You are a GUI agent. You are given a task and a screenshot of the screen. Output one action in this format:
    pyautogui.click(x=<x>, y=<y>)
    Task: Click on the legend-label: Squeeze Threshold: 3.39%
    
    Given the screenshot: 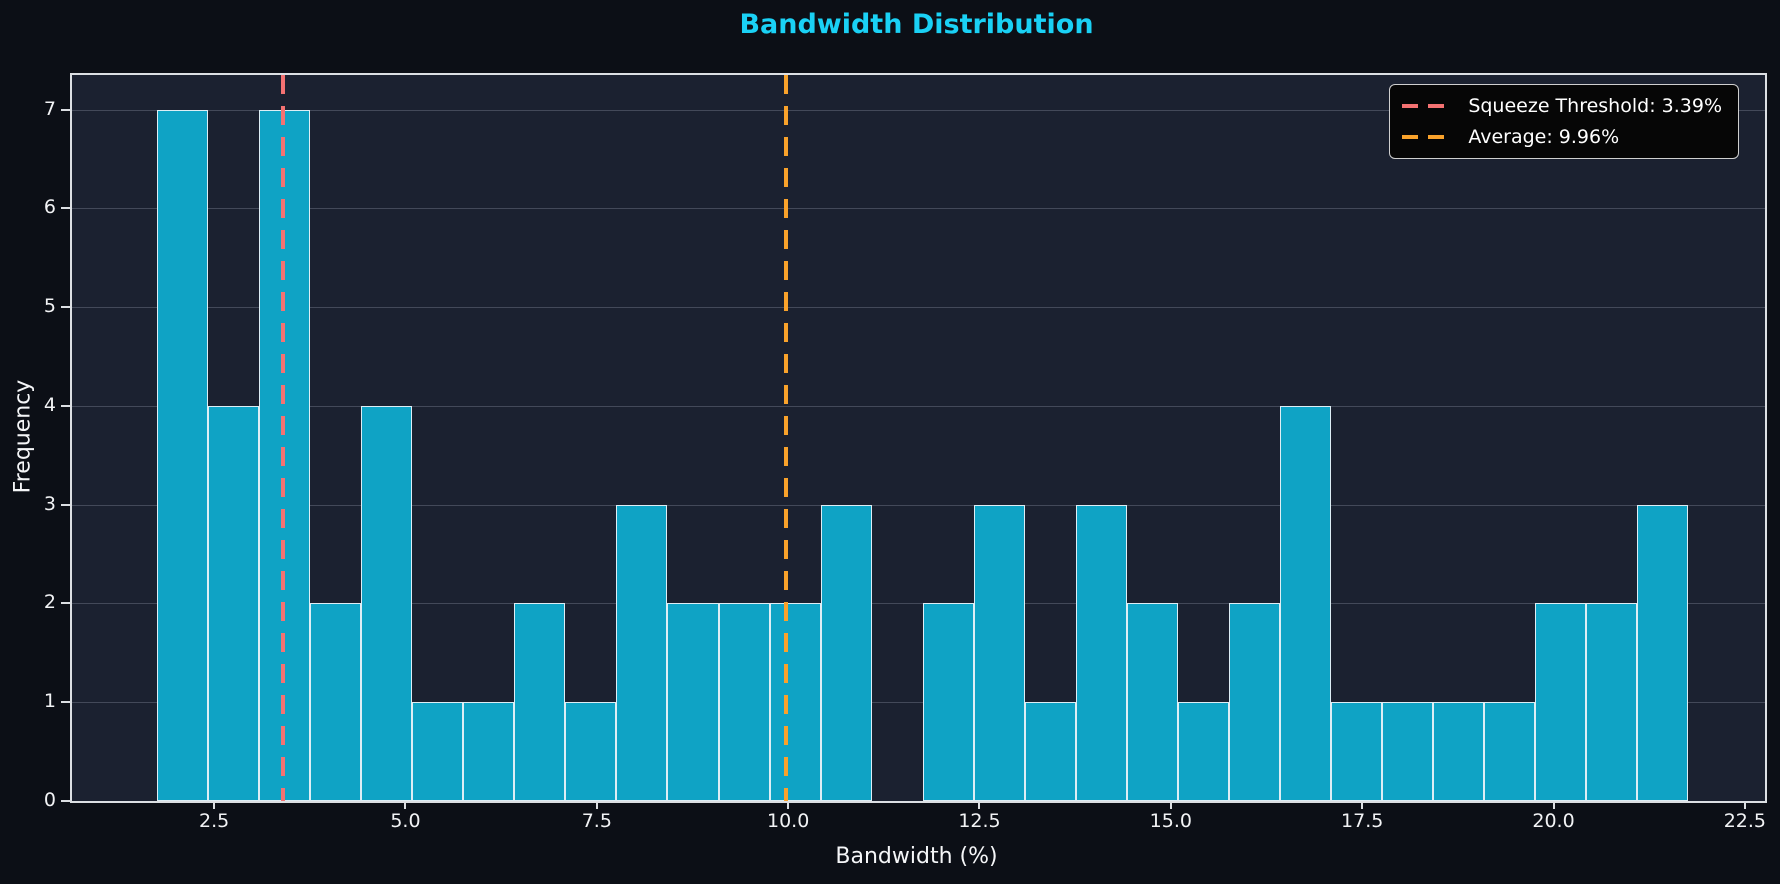 What is the action you would take?
    pyautogui.click(x=1595, y=106)
    